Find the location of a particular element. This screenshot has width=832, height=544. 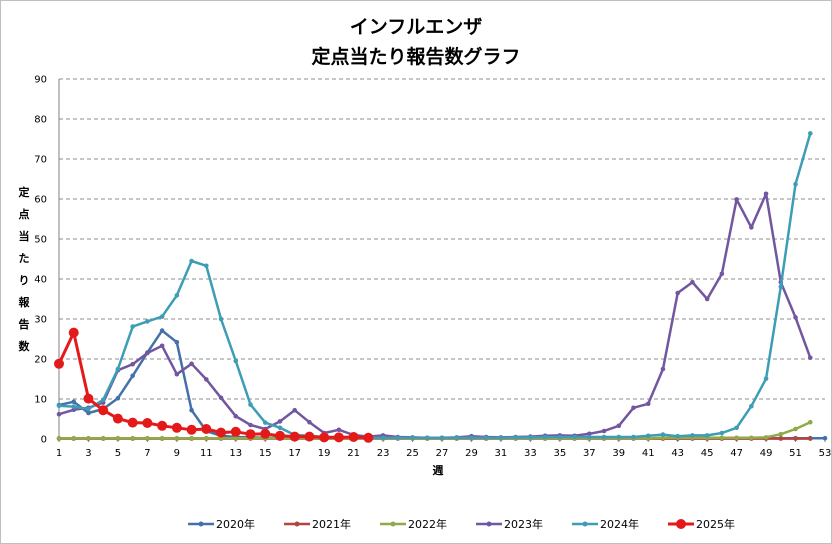

x-tick-label: 27 is located at coordinates (442, 453).